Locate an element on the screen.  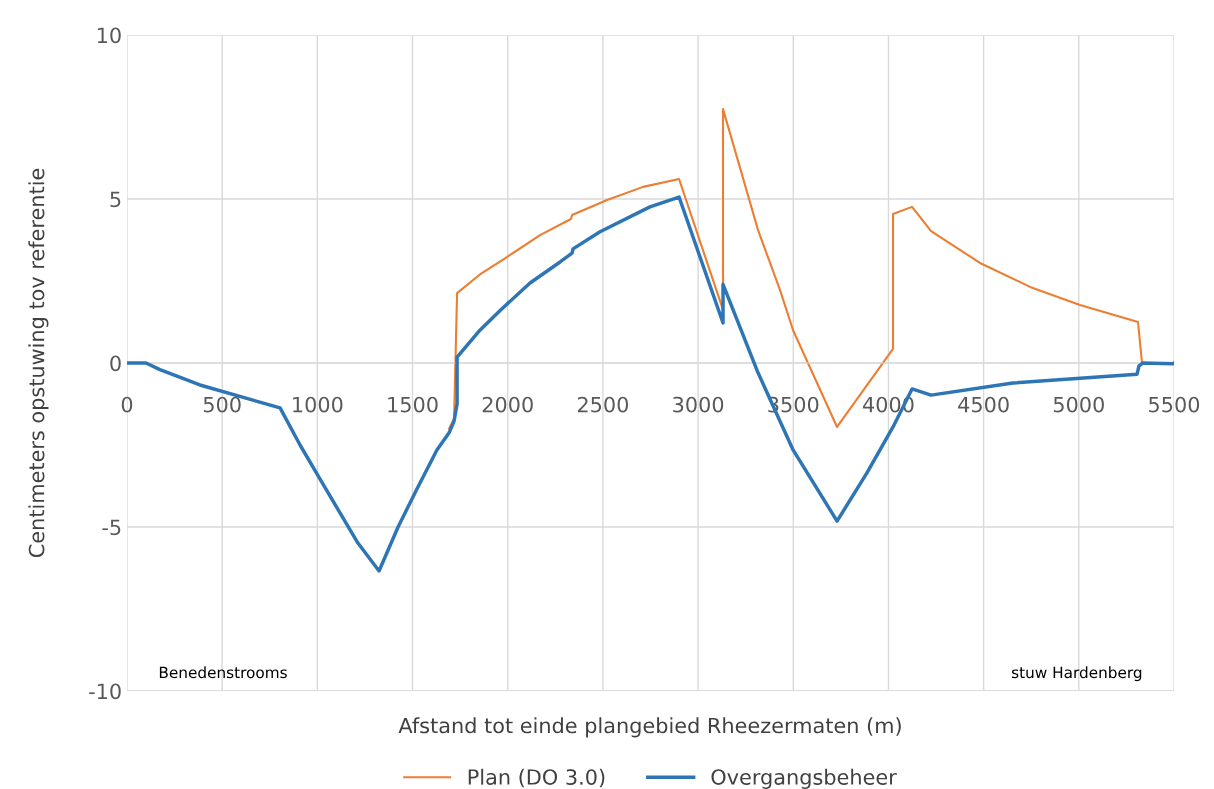
x-tick-label: 4500 is located at coordinates (983, 404).